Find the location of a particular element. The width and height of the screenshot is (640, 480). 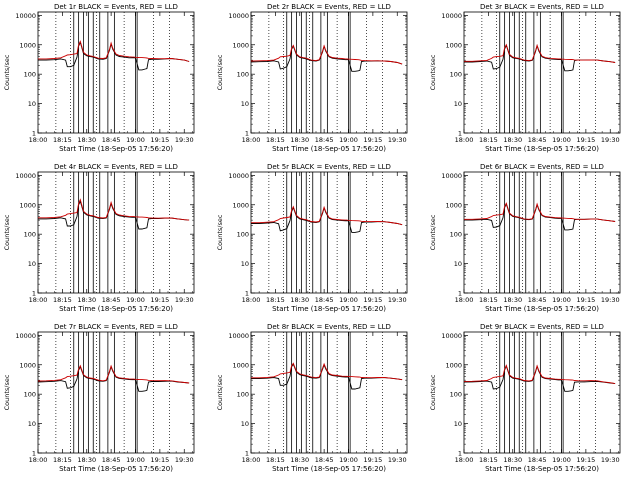

panel-title: Det 2r BLACK = Events, RED = LLD is located at coordinates (329, 7).